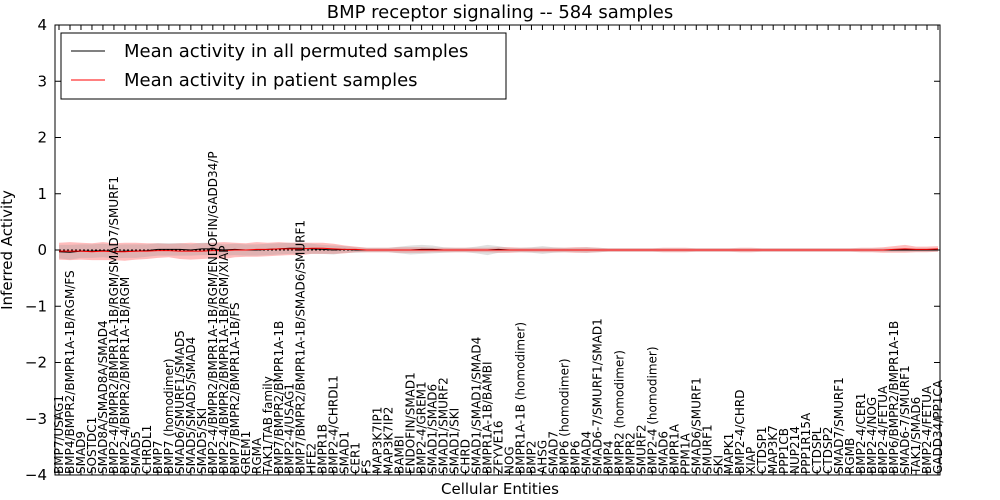 This screenshot has width=1000, height=500. I want to click on category-label: BMP2-4/GREM1, so click(422, 427).